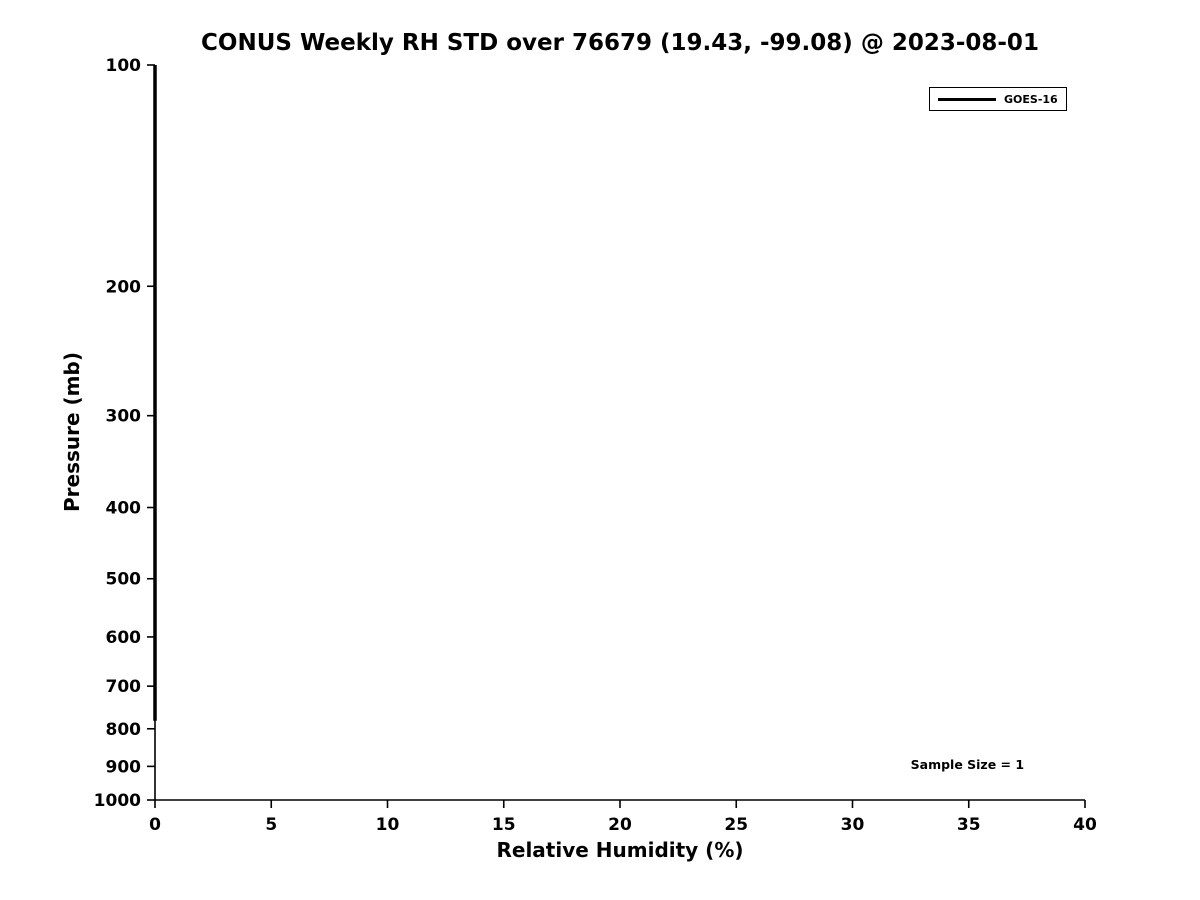 This screenshot has height=900, width=1200. I want to click on sample-size-annotation: Sample Size = 1, so click(967, 765).